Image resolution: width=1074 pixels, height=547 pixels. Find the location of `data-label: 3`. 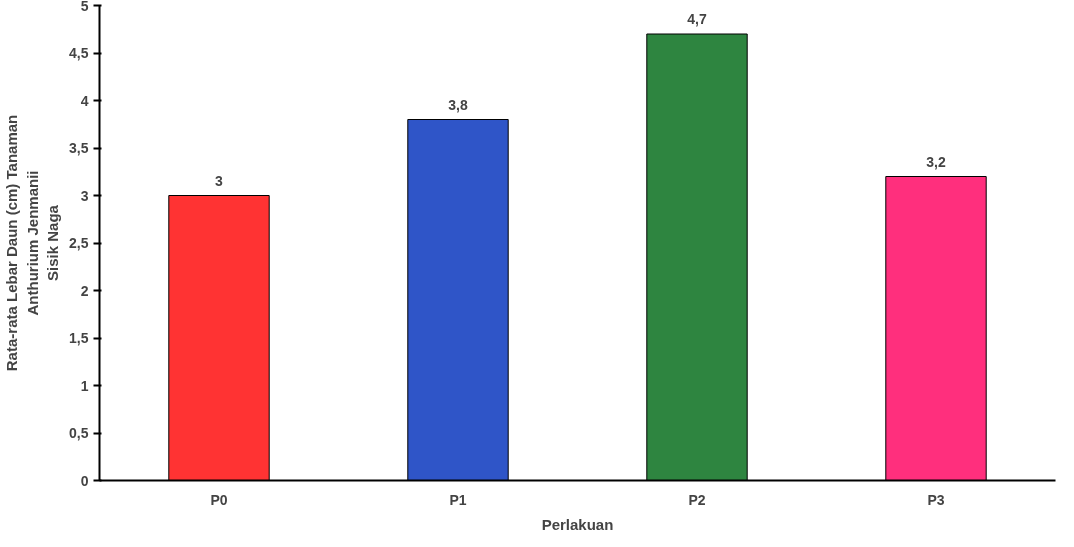

data-label: 3 is located at coordinates (219, 180).